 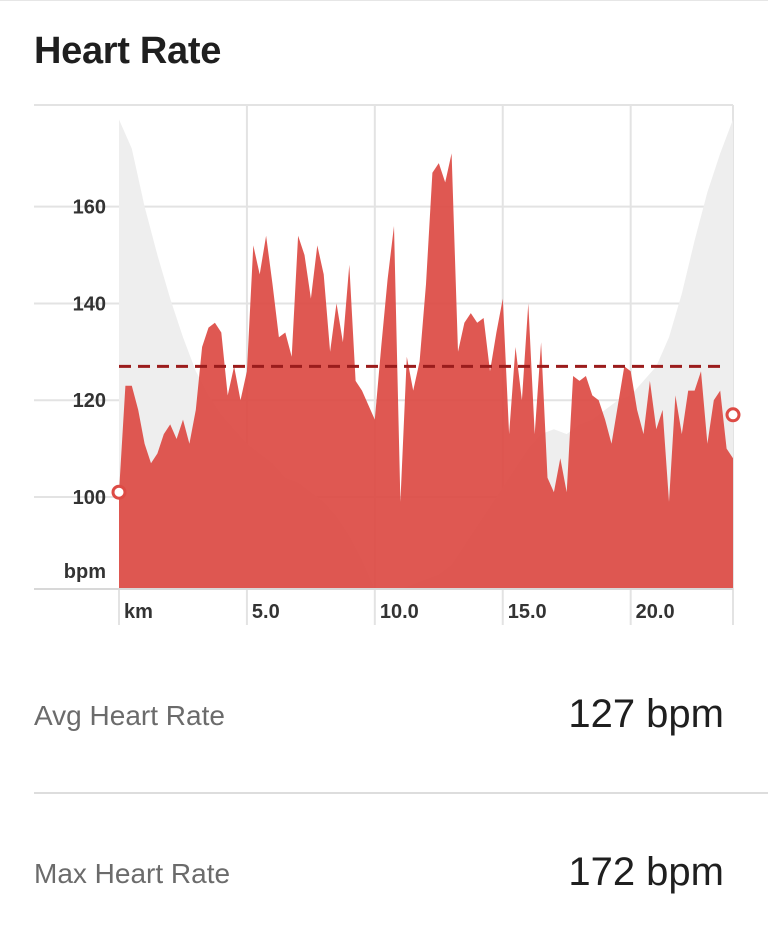 I want to click on avg-heart-rate-value: 127 bpm, so click(x=646, y=714).